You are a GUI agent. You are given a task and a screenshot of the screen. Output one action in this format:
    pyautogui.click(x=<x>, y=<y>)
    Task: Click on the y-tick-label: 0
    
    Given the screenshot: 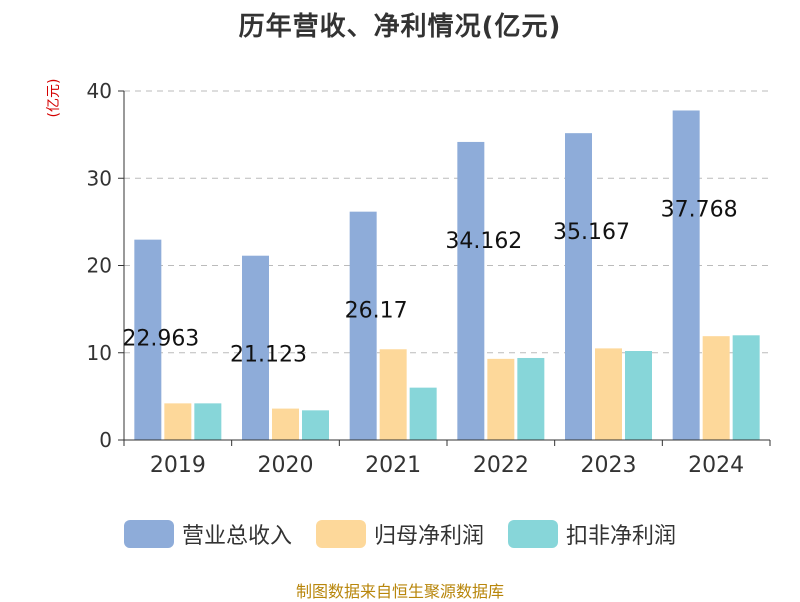 What is the action you would take?
    pyautogui.click(x=105, y=440)
    